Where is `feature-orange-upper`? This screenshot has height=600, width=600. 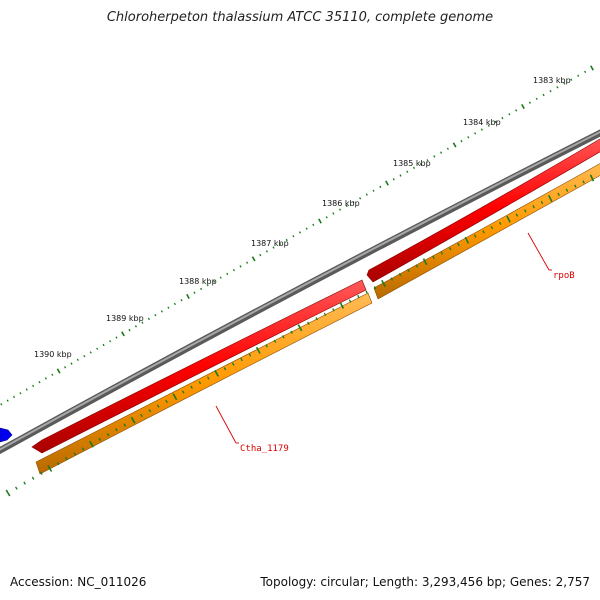 feature-orange-upper is located at coordinates (486, 229).